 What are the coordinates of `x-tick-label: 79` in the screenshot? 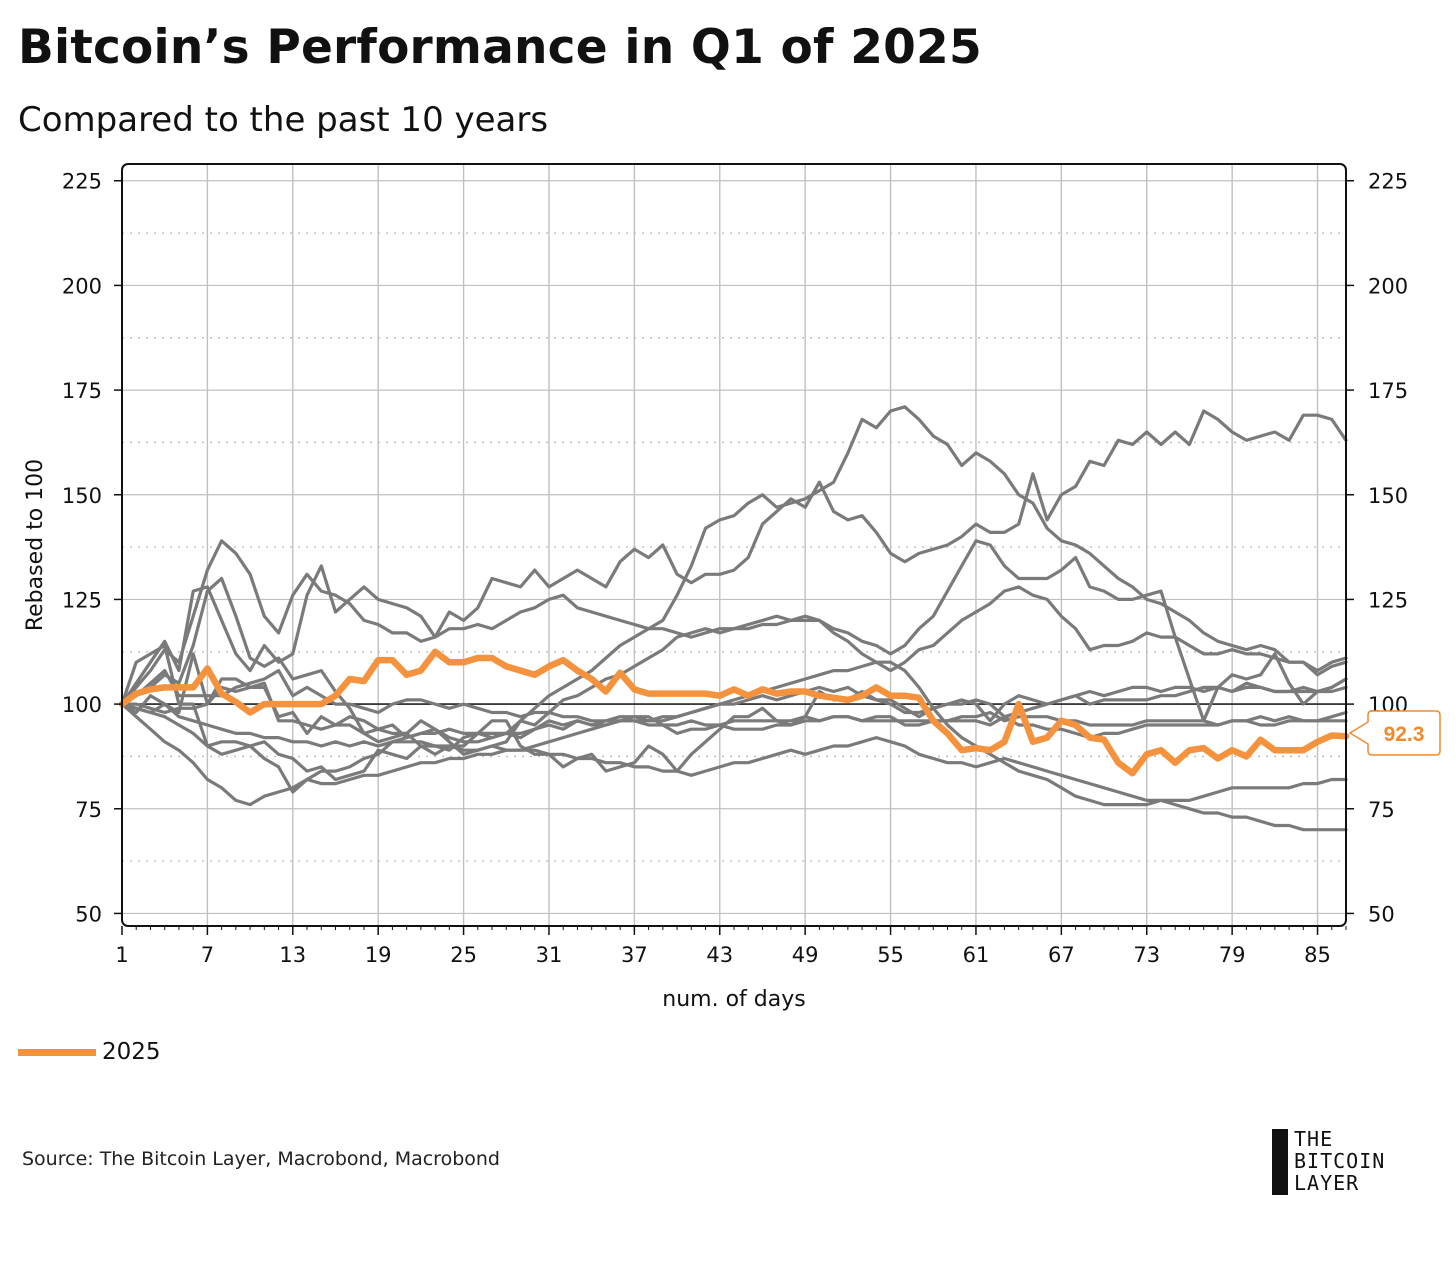 It's located at (1232, 955).